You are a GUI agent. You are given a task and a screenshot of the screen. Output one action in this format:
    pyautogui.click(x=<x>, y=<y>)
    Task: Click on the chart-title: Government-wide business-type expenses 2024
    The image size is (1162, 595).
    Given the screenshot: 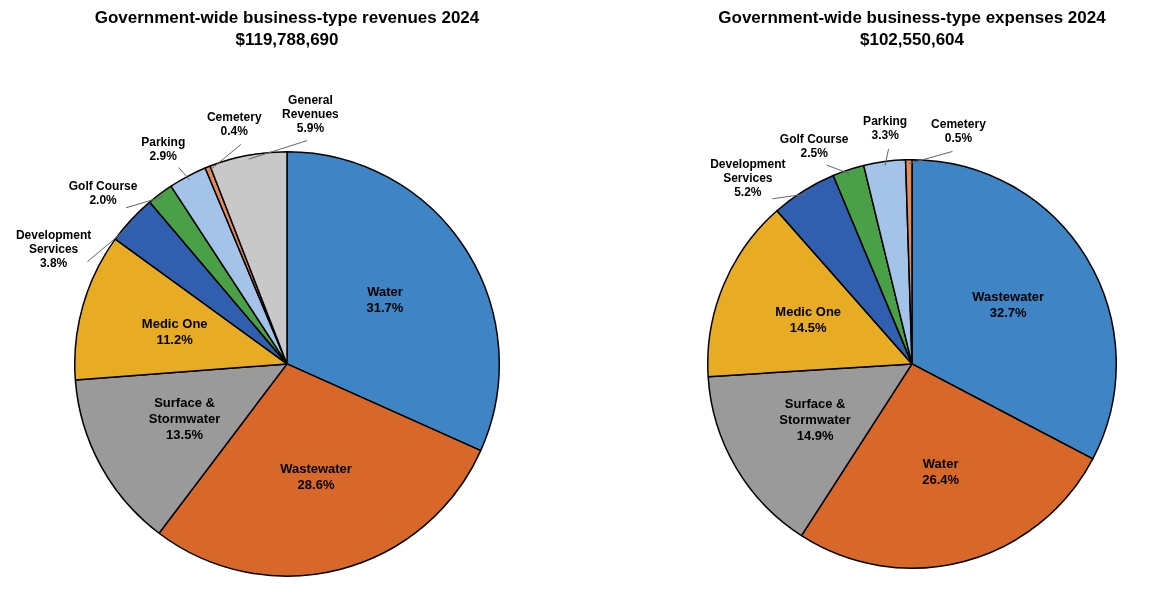 What is the action you would take?
    pyautogui.click(x=912, y=17)
    